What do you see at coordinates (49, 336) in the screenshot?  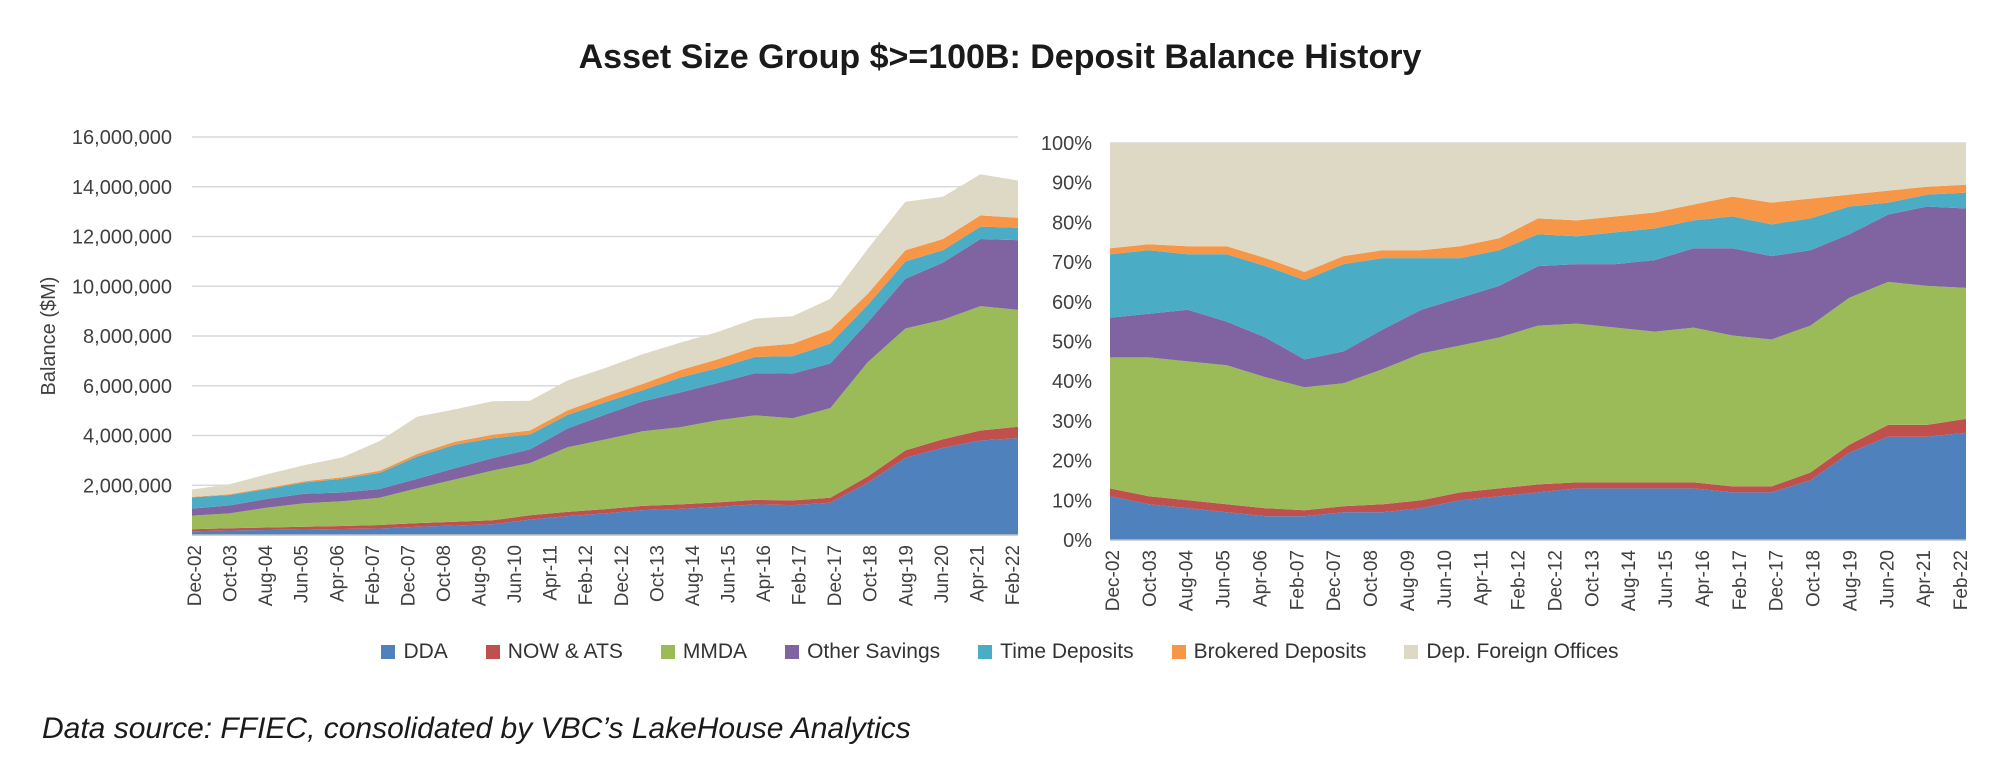 I see `y-axis-title: Balance ($M)` at bounding box center [49, 336].